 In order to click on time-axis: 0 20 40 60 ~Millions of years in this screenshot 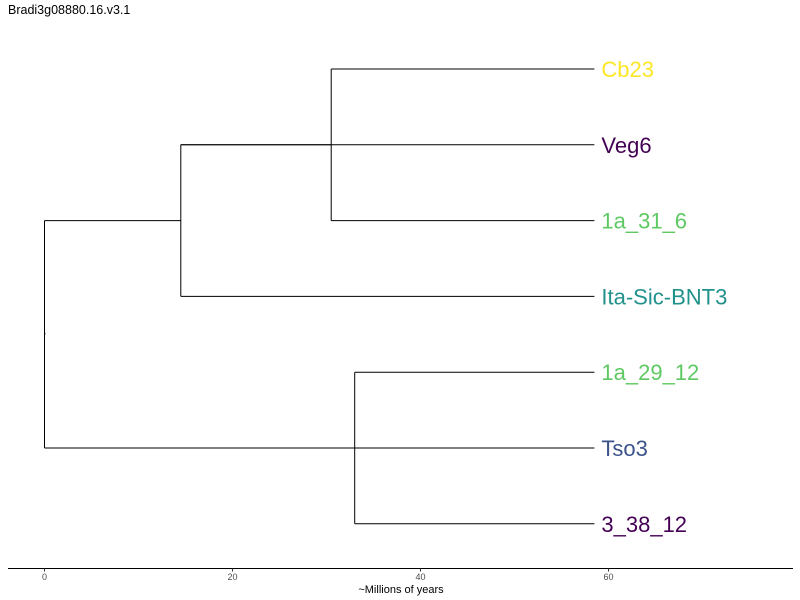, I will do `click(400, 582)`.